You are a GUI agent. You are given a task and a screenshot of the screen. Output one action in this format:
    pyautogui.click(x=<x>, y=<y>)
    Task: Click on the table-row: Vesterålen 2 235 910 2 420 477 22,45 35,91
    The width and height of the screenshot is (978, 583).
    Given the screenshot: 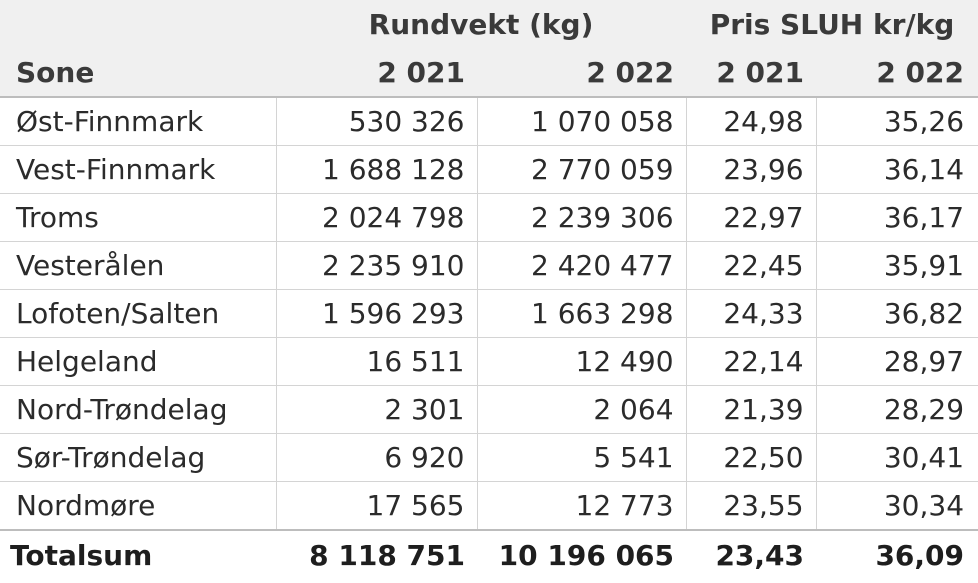 What is the action you would take?
    pyautogui.click(x=489, y=265)
    